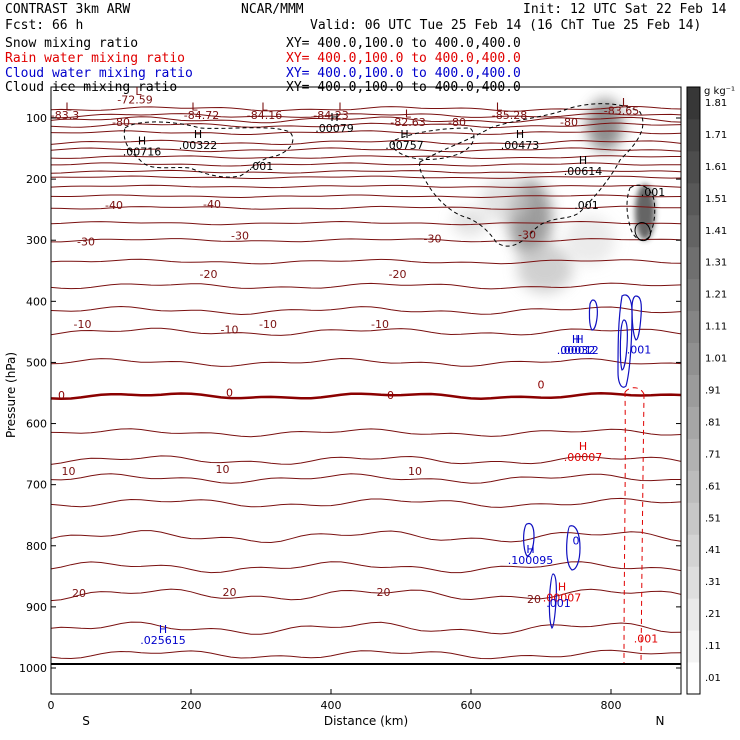  I want to click on y-tick-label: 300, so click(36, 240).